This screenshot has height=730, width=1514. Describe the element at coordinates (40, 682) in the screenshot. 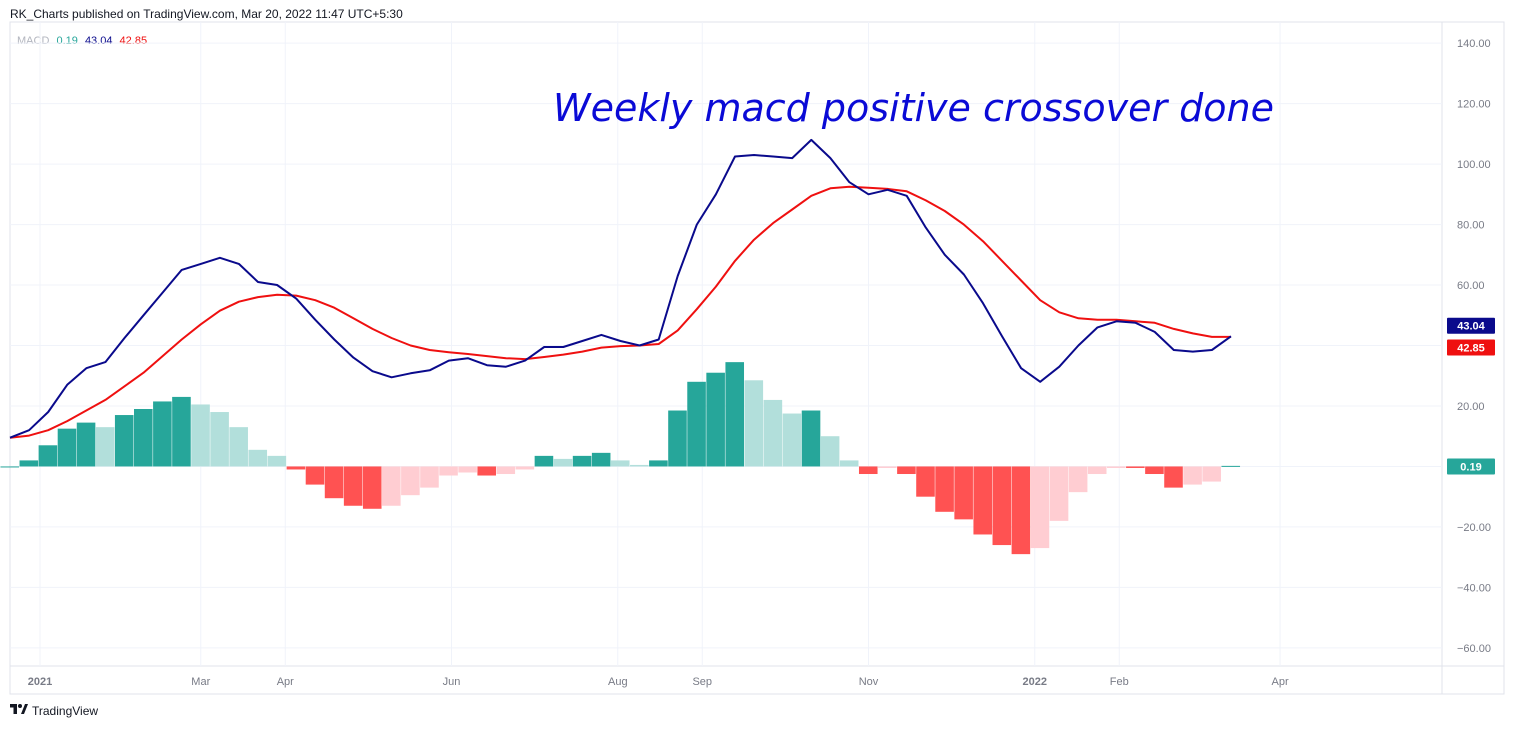

I see `x-tick-label: 2021` at that location.